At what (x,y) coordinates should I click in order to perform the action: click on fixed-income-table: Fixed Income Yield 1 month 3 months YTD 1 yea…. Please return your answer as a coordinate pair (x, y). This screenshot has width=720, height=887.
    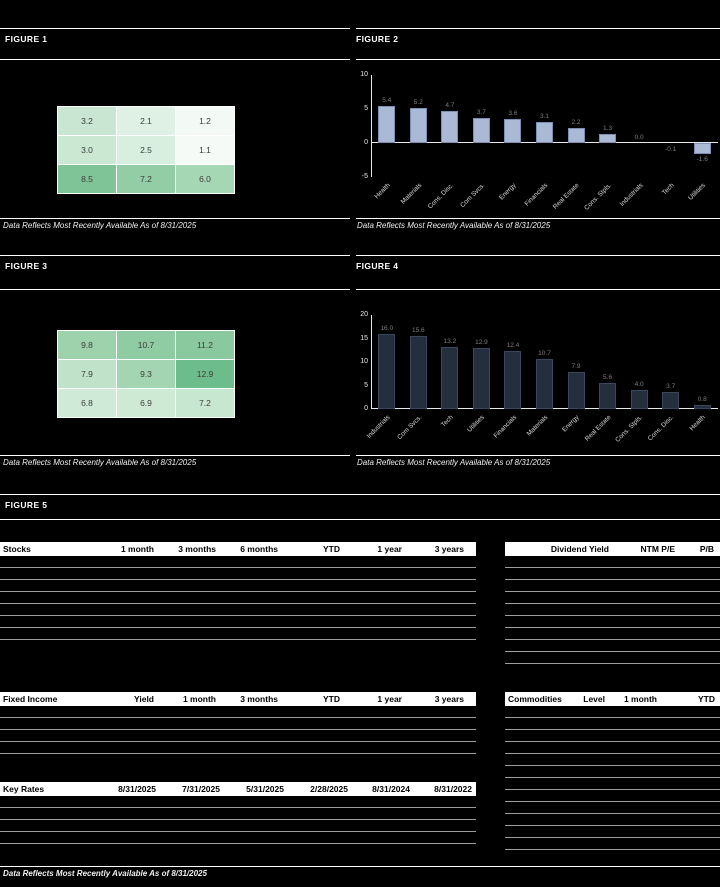
    Looking at the image, I should click on (238, 723).